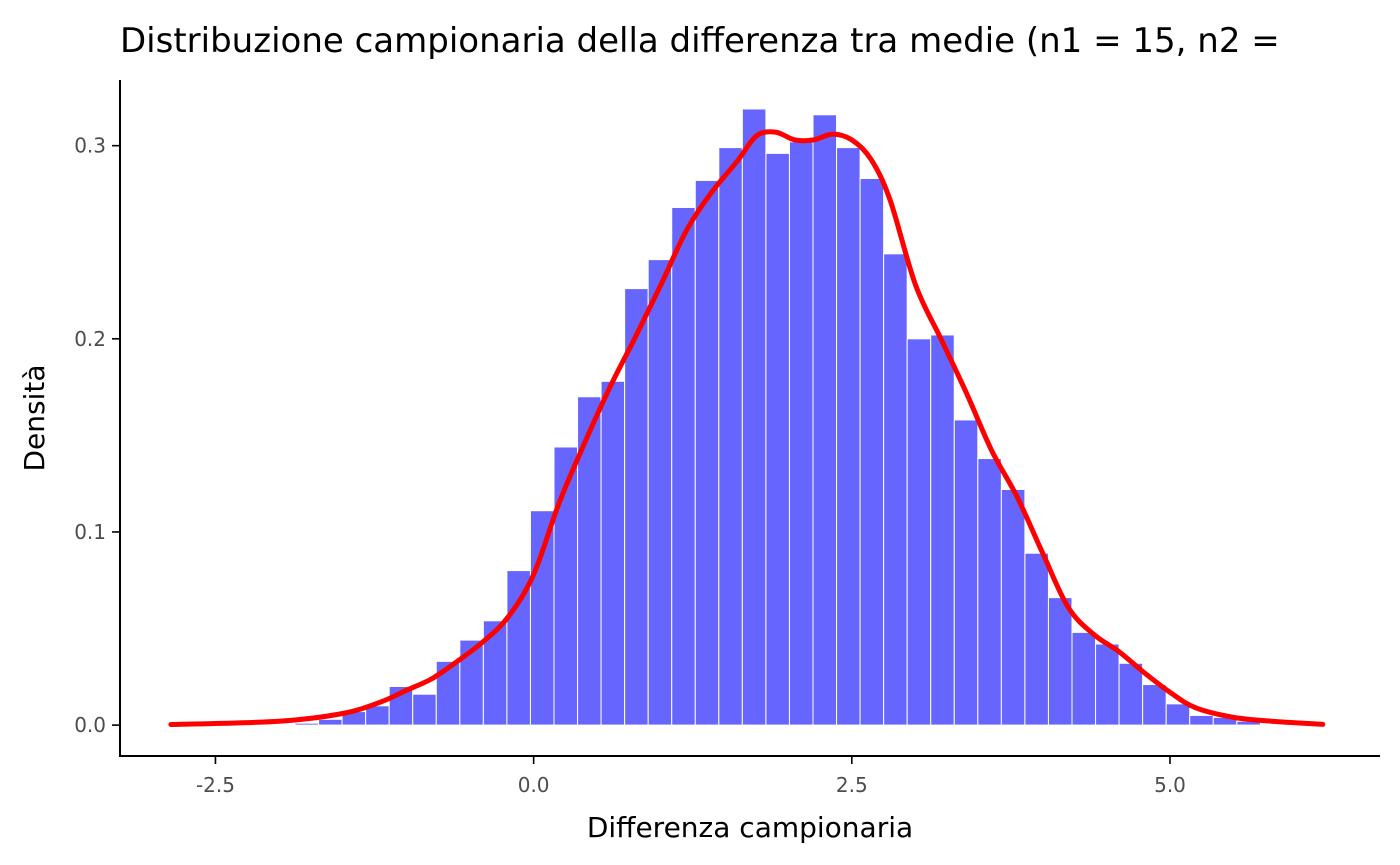 The height and width of the screenshot is (865, 1400). What do you see at coordinates (691, 776) in the screenshot?
I see `x-axis-ticks: -2.5 0.0 2.5 5.0` at bounding box center [691, 776].